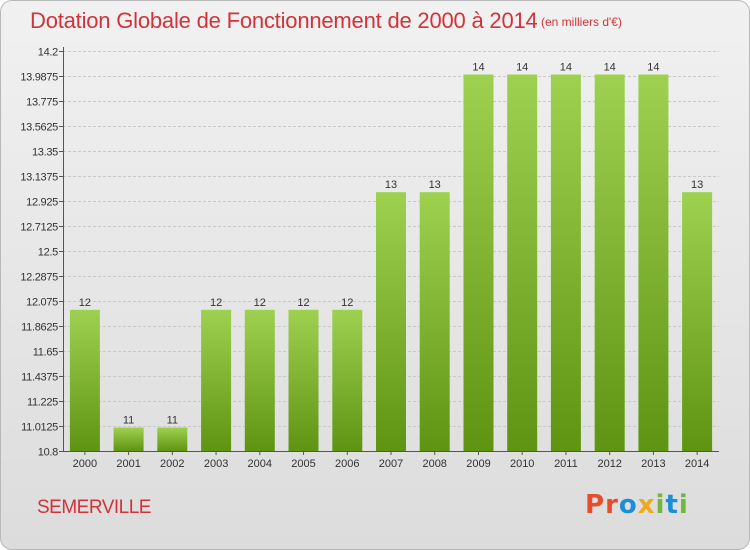 Image resolution: width=750 pixels, height=550 pixels. Describe the element at coordinates (697, 464) in the screenshot. I see `x-tick-label: 2014` at that location.